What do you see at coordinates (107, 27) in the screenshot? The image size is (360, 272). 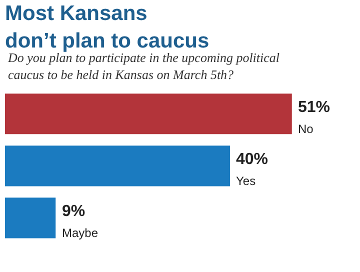 I see `chart-title: Most Kansans don’t plan to caucus` at bounding box center [107, 27].